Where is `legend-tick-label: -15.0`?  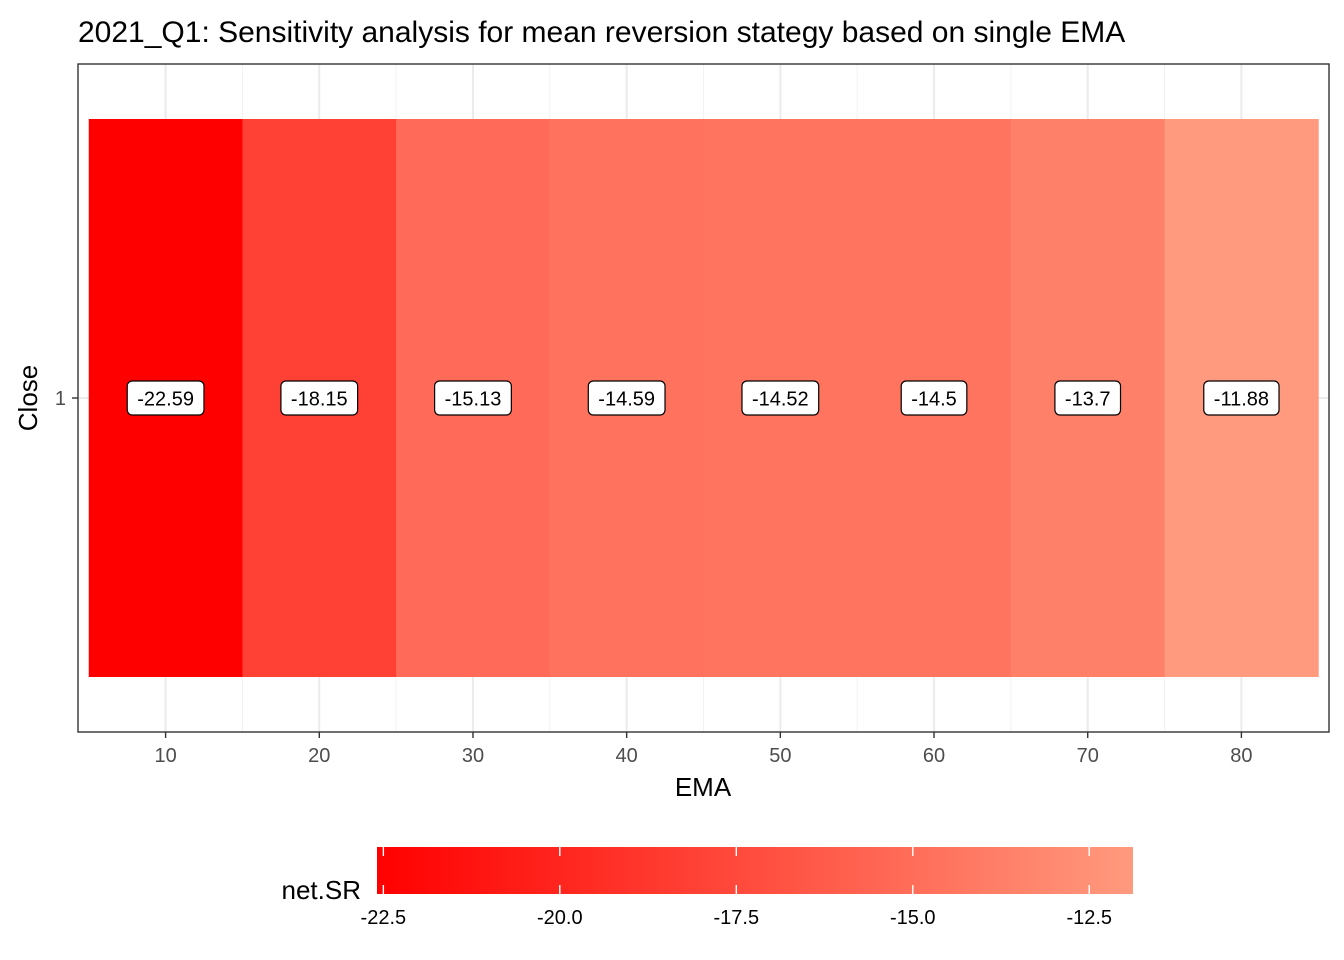 legend-tick-label: -15.0 is located at coordinates (913, 918).